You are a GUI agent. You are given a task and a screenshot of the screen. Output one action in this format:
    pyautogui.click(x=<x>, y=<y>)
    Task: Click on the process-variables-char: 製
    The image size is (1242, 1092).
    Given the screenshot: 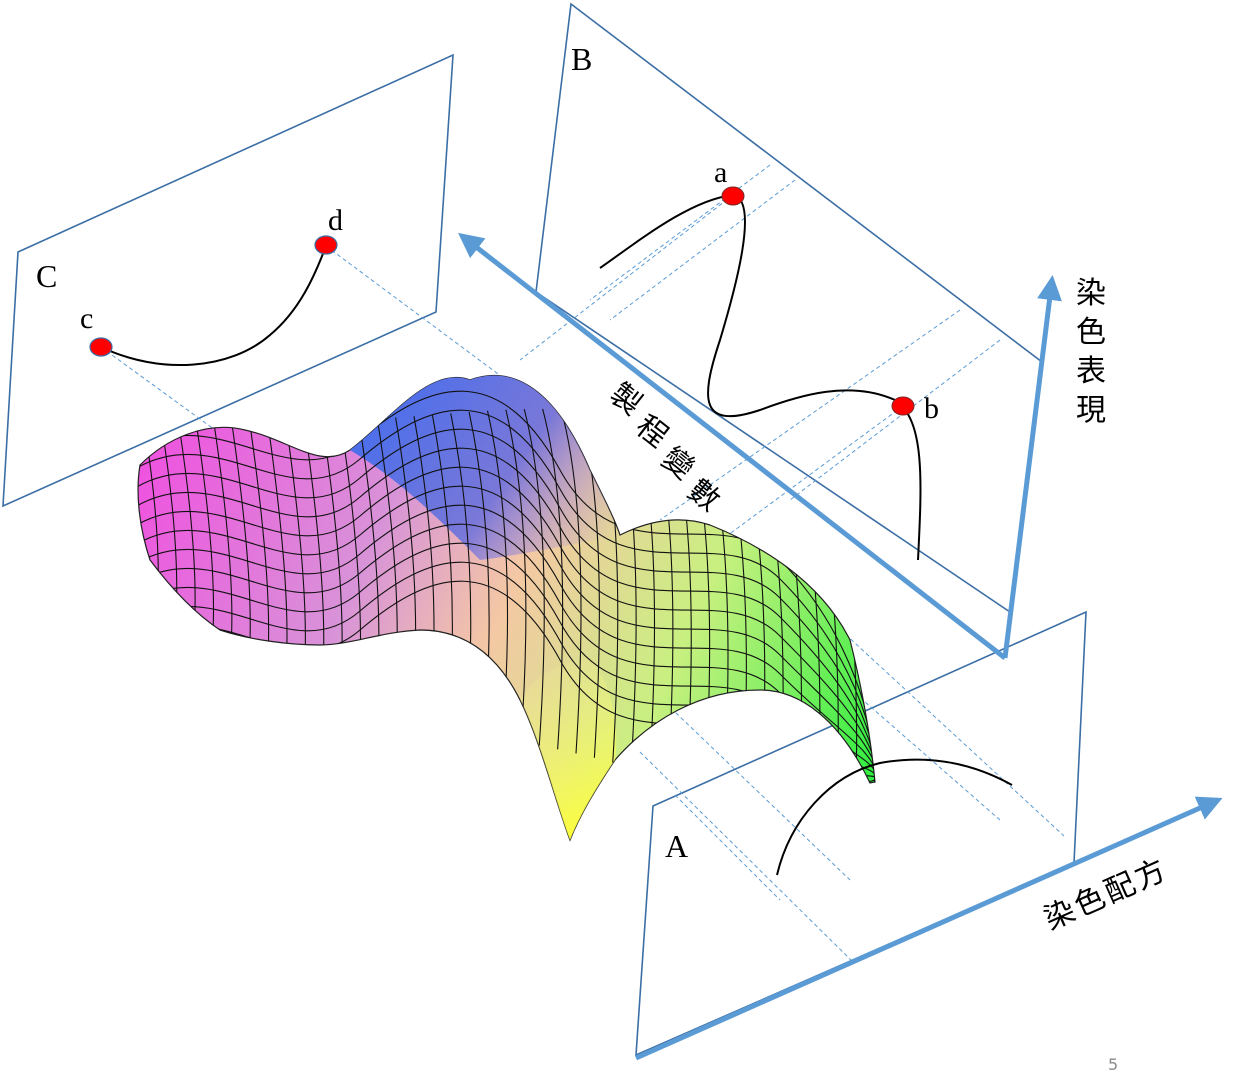 What is the action you would take?
    pyautogui.click(x=625, y=400)
    